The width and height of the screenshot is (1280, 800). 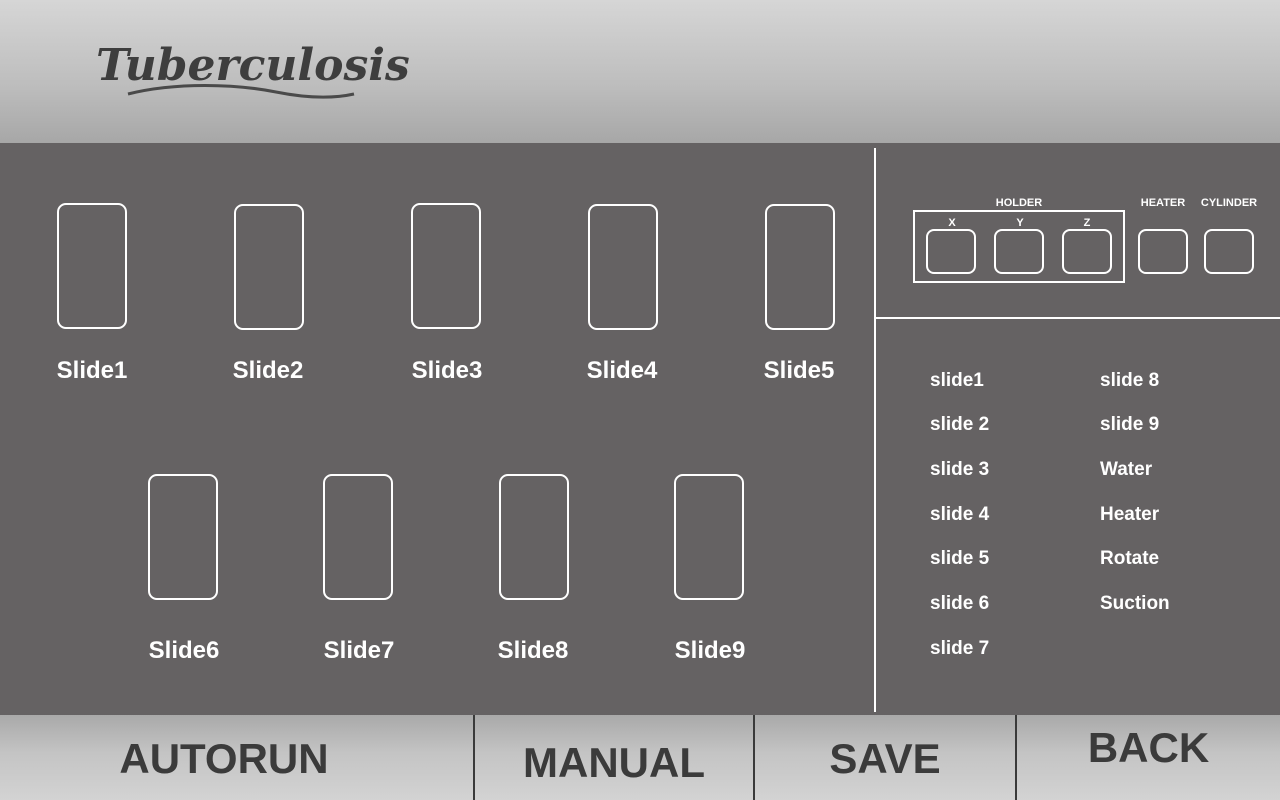 What do you see at coordinates (875, 430) in the screenshot?
I see `vertical-divider` at bounding box center [875, 430].